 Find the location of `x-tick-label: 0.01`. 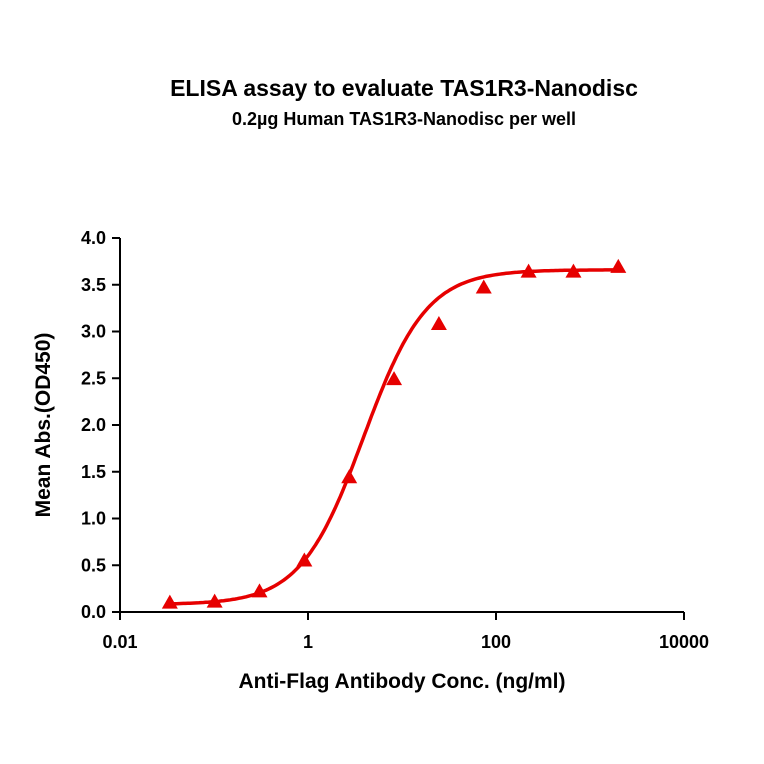

x-tick-label: 0.01 is located at coordinates (119, 642).